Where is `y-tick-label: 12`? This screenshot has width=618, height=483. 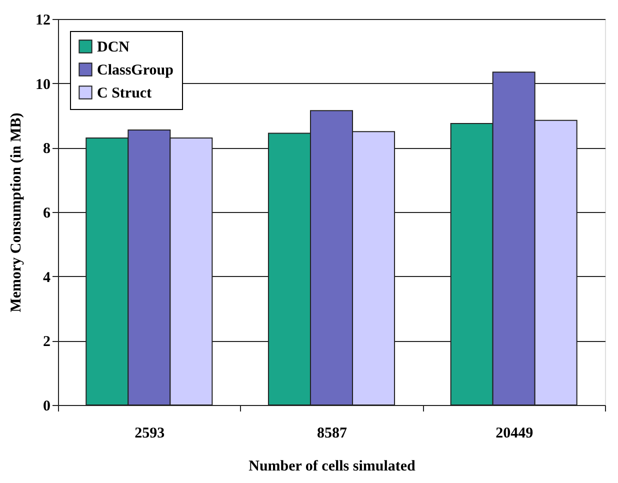
y-tick-label: 12 is located at coordinates (43, 20).